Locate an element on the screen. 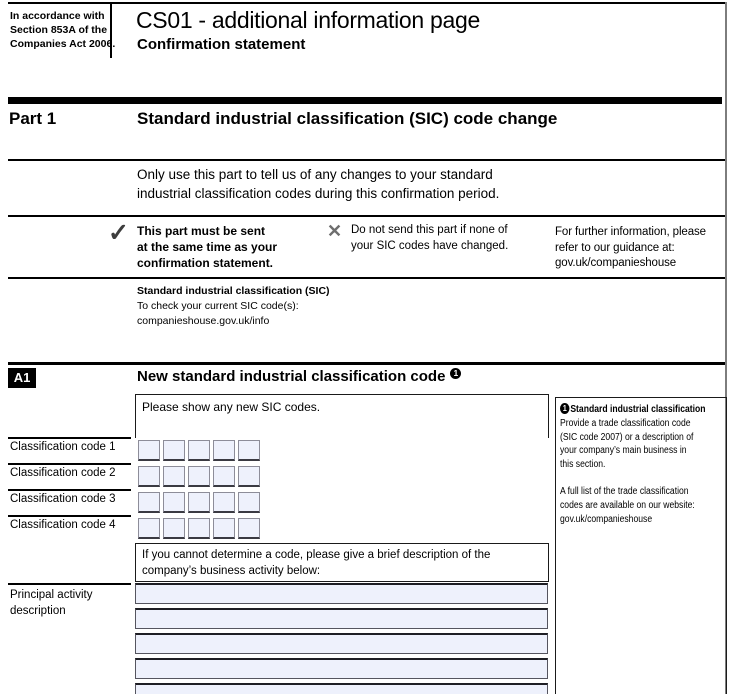 The image size is (738, 694). classification-code-4-cells is located at coordinates (199, 528).